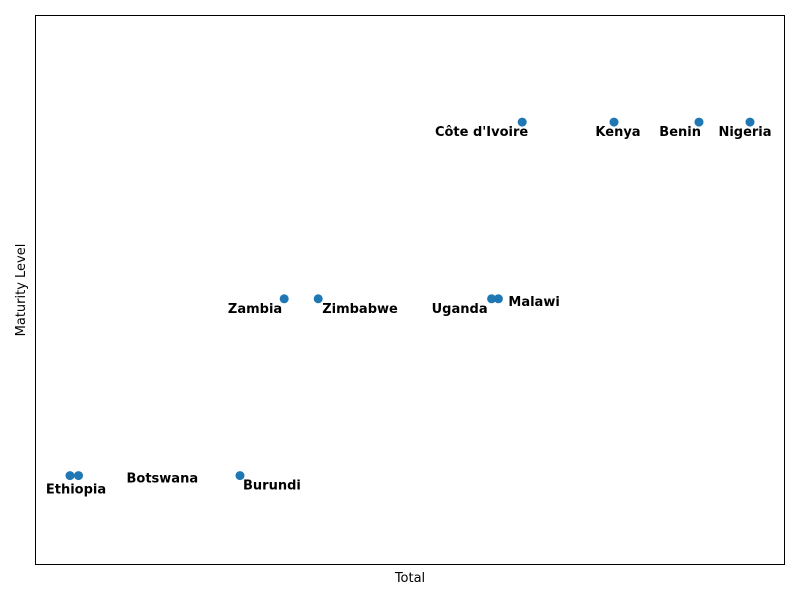  What do you see at coordinates (21, 290) in the screenshot?
I see `y-axis-label: Maturity Level` at bounding box center [21, 290].